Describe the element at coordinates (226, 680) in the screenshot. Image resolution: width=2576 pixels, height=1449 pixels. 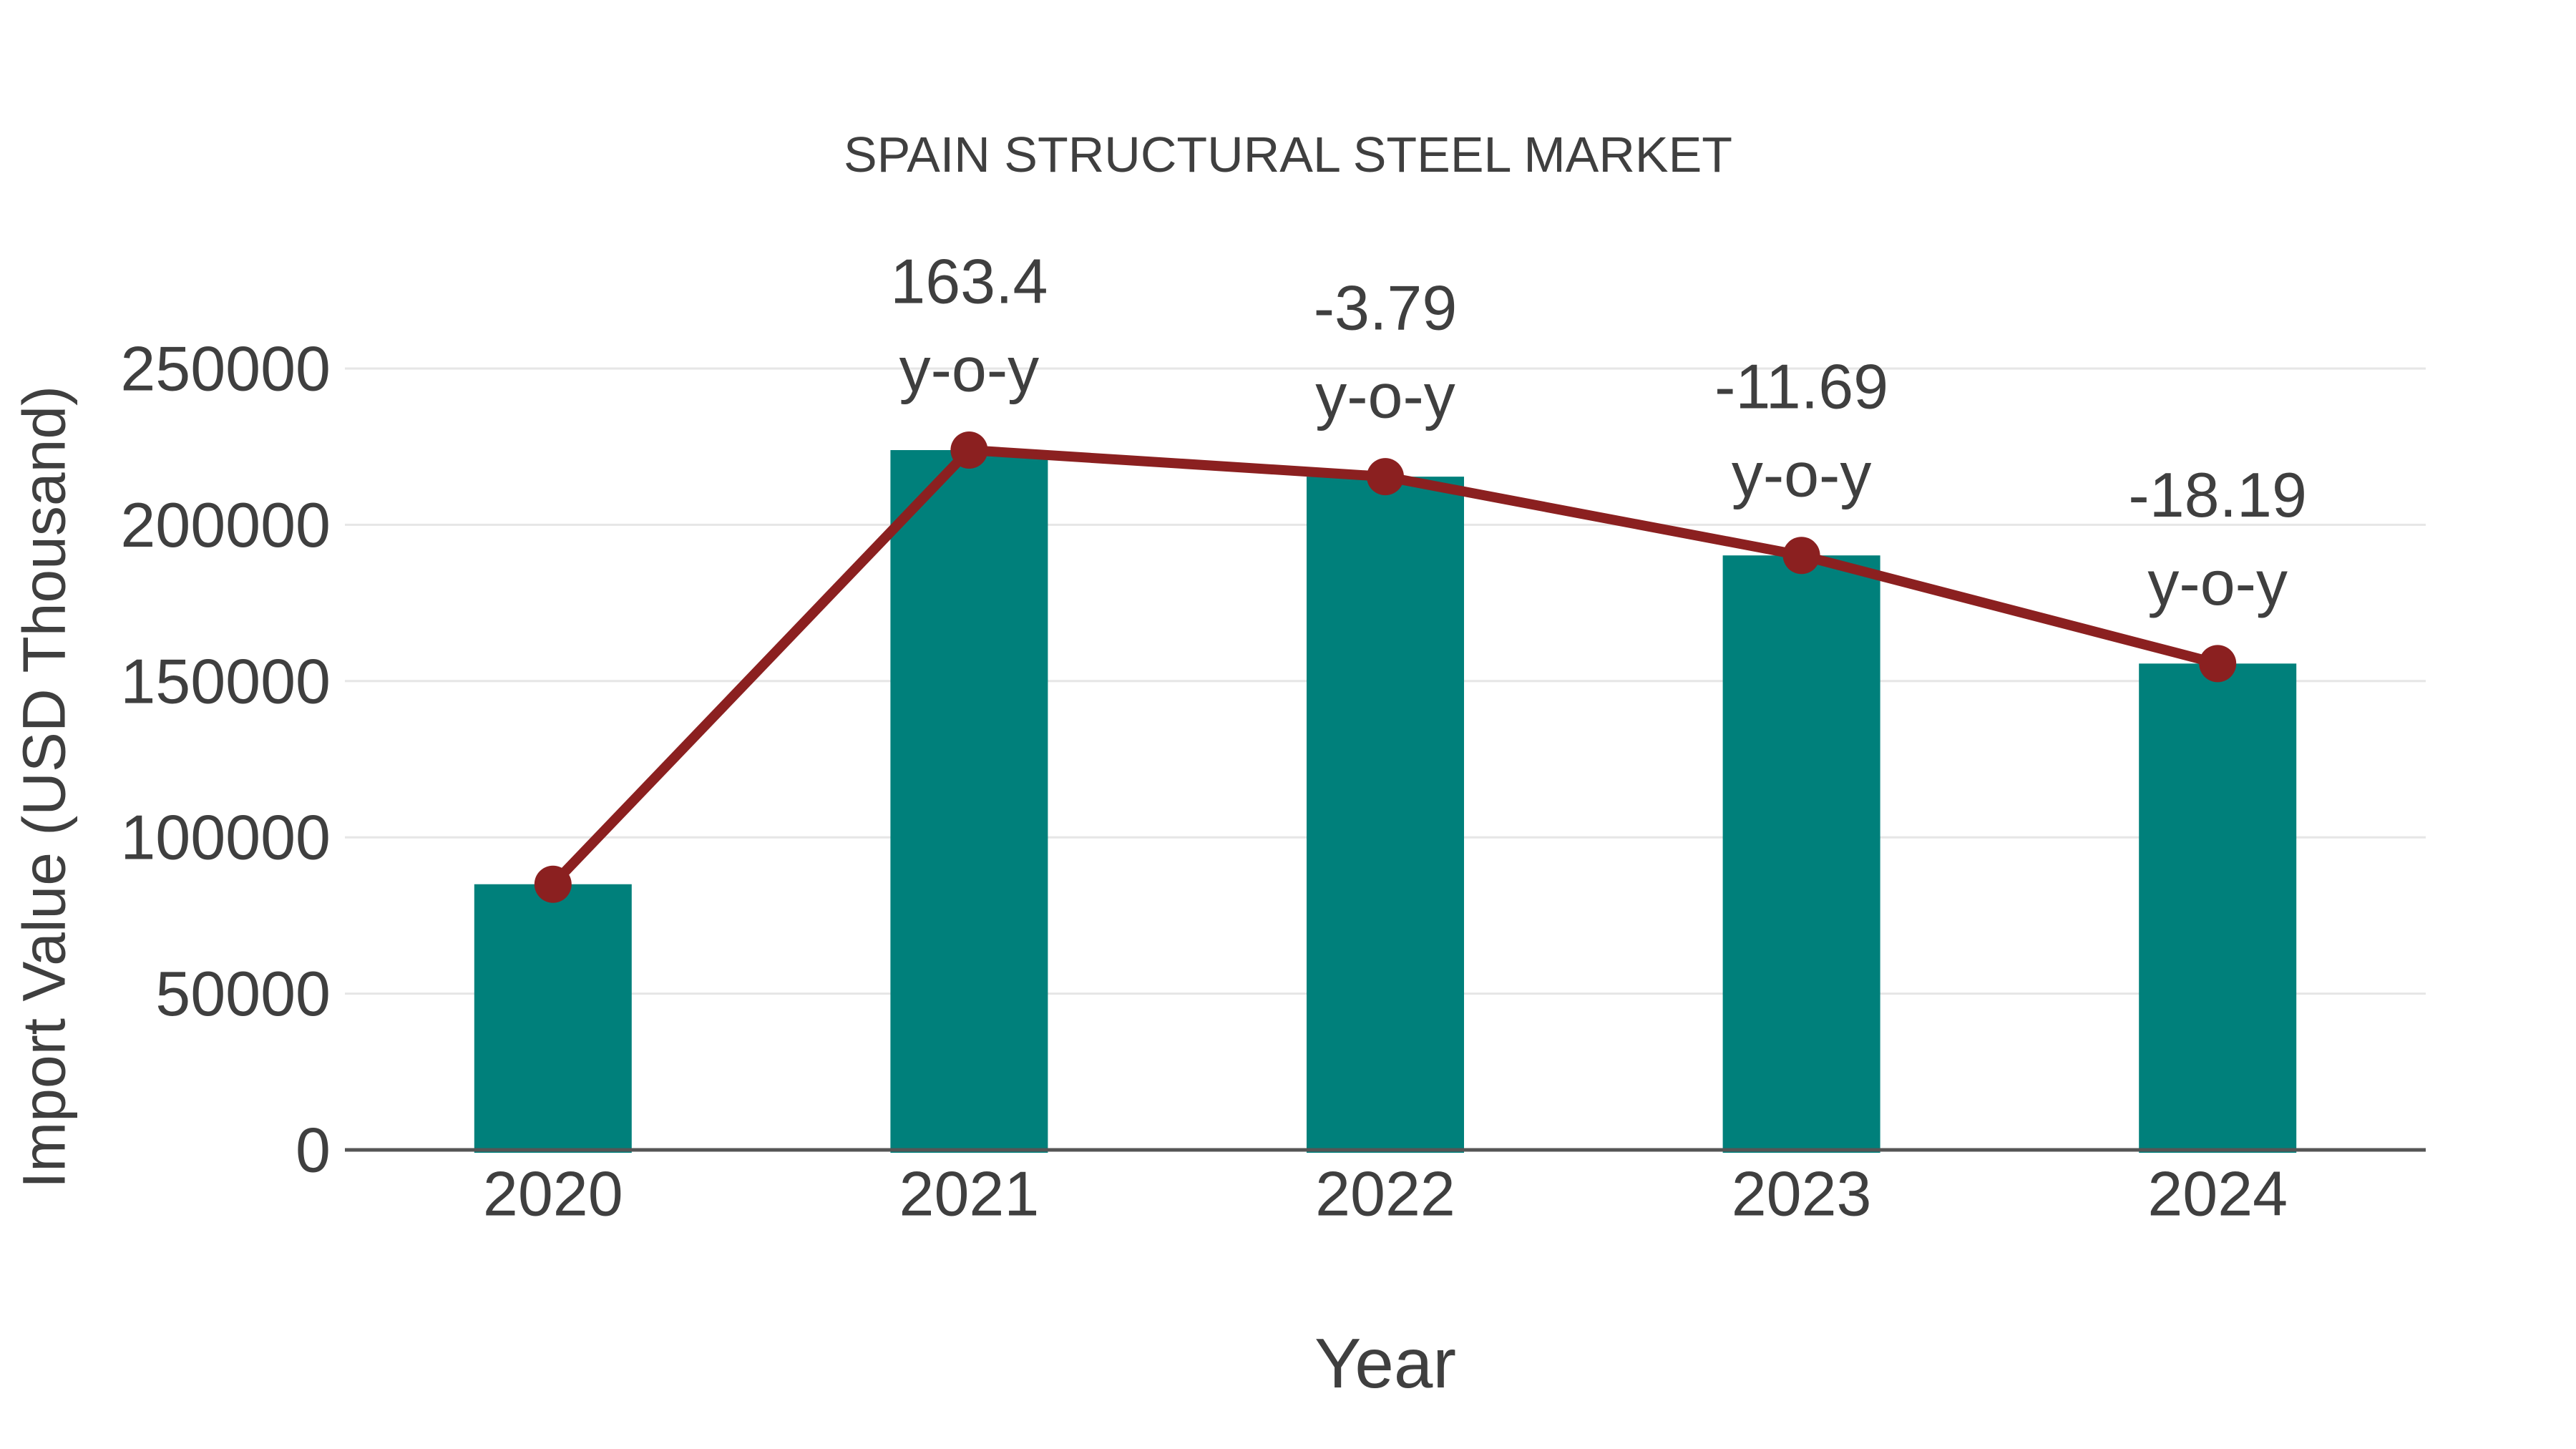
I see `y-tick-label: 150000` at that location.